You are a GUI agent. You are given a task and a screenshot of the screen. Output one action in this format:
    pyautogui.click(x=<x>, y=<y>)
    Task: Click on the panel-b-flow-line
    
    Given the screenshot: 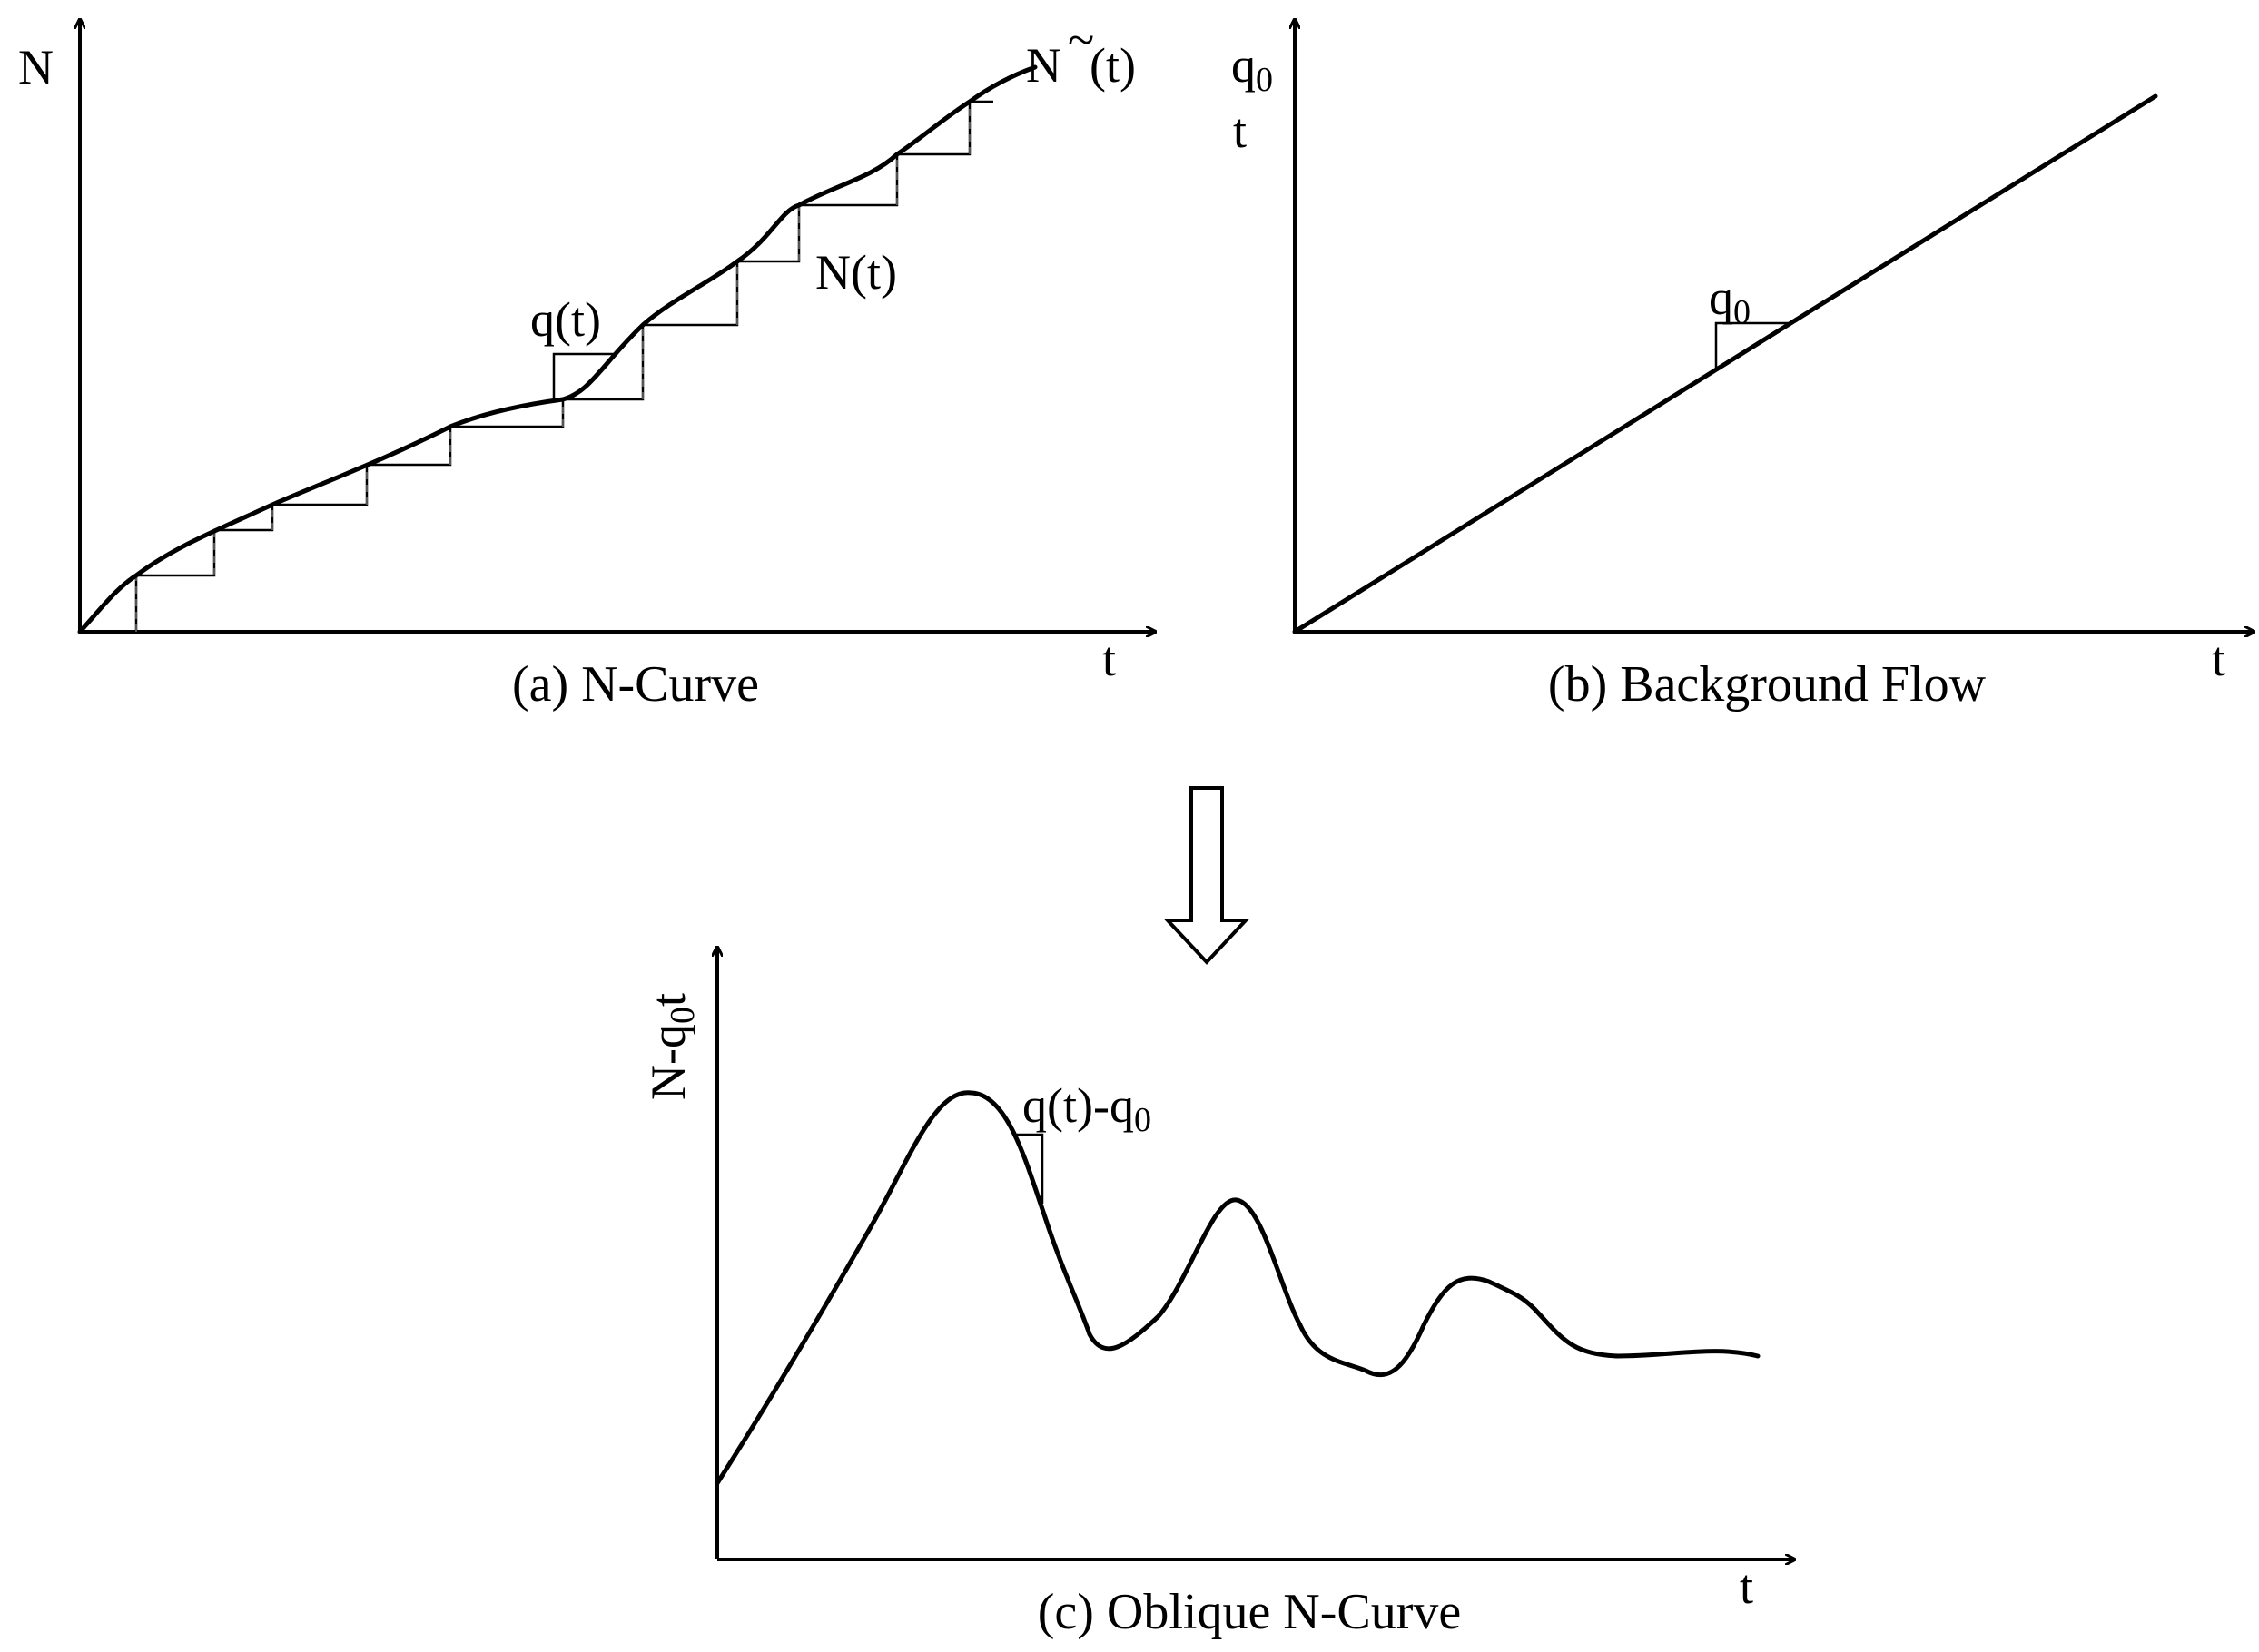 What is the action you would take?
    pyautogui.click(x=1725, y=363)
    